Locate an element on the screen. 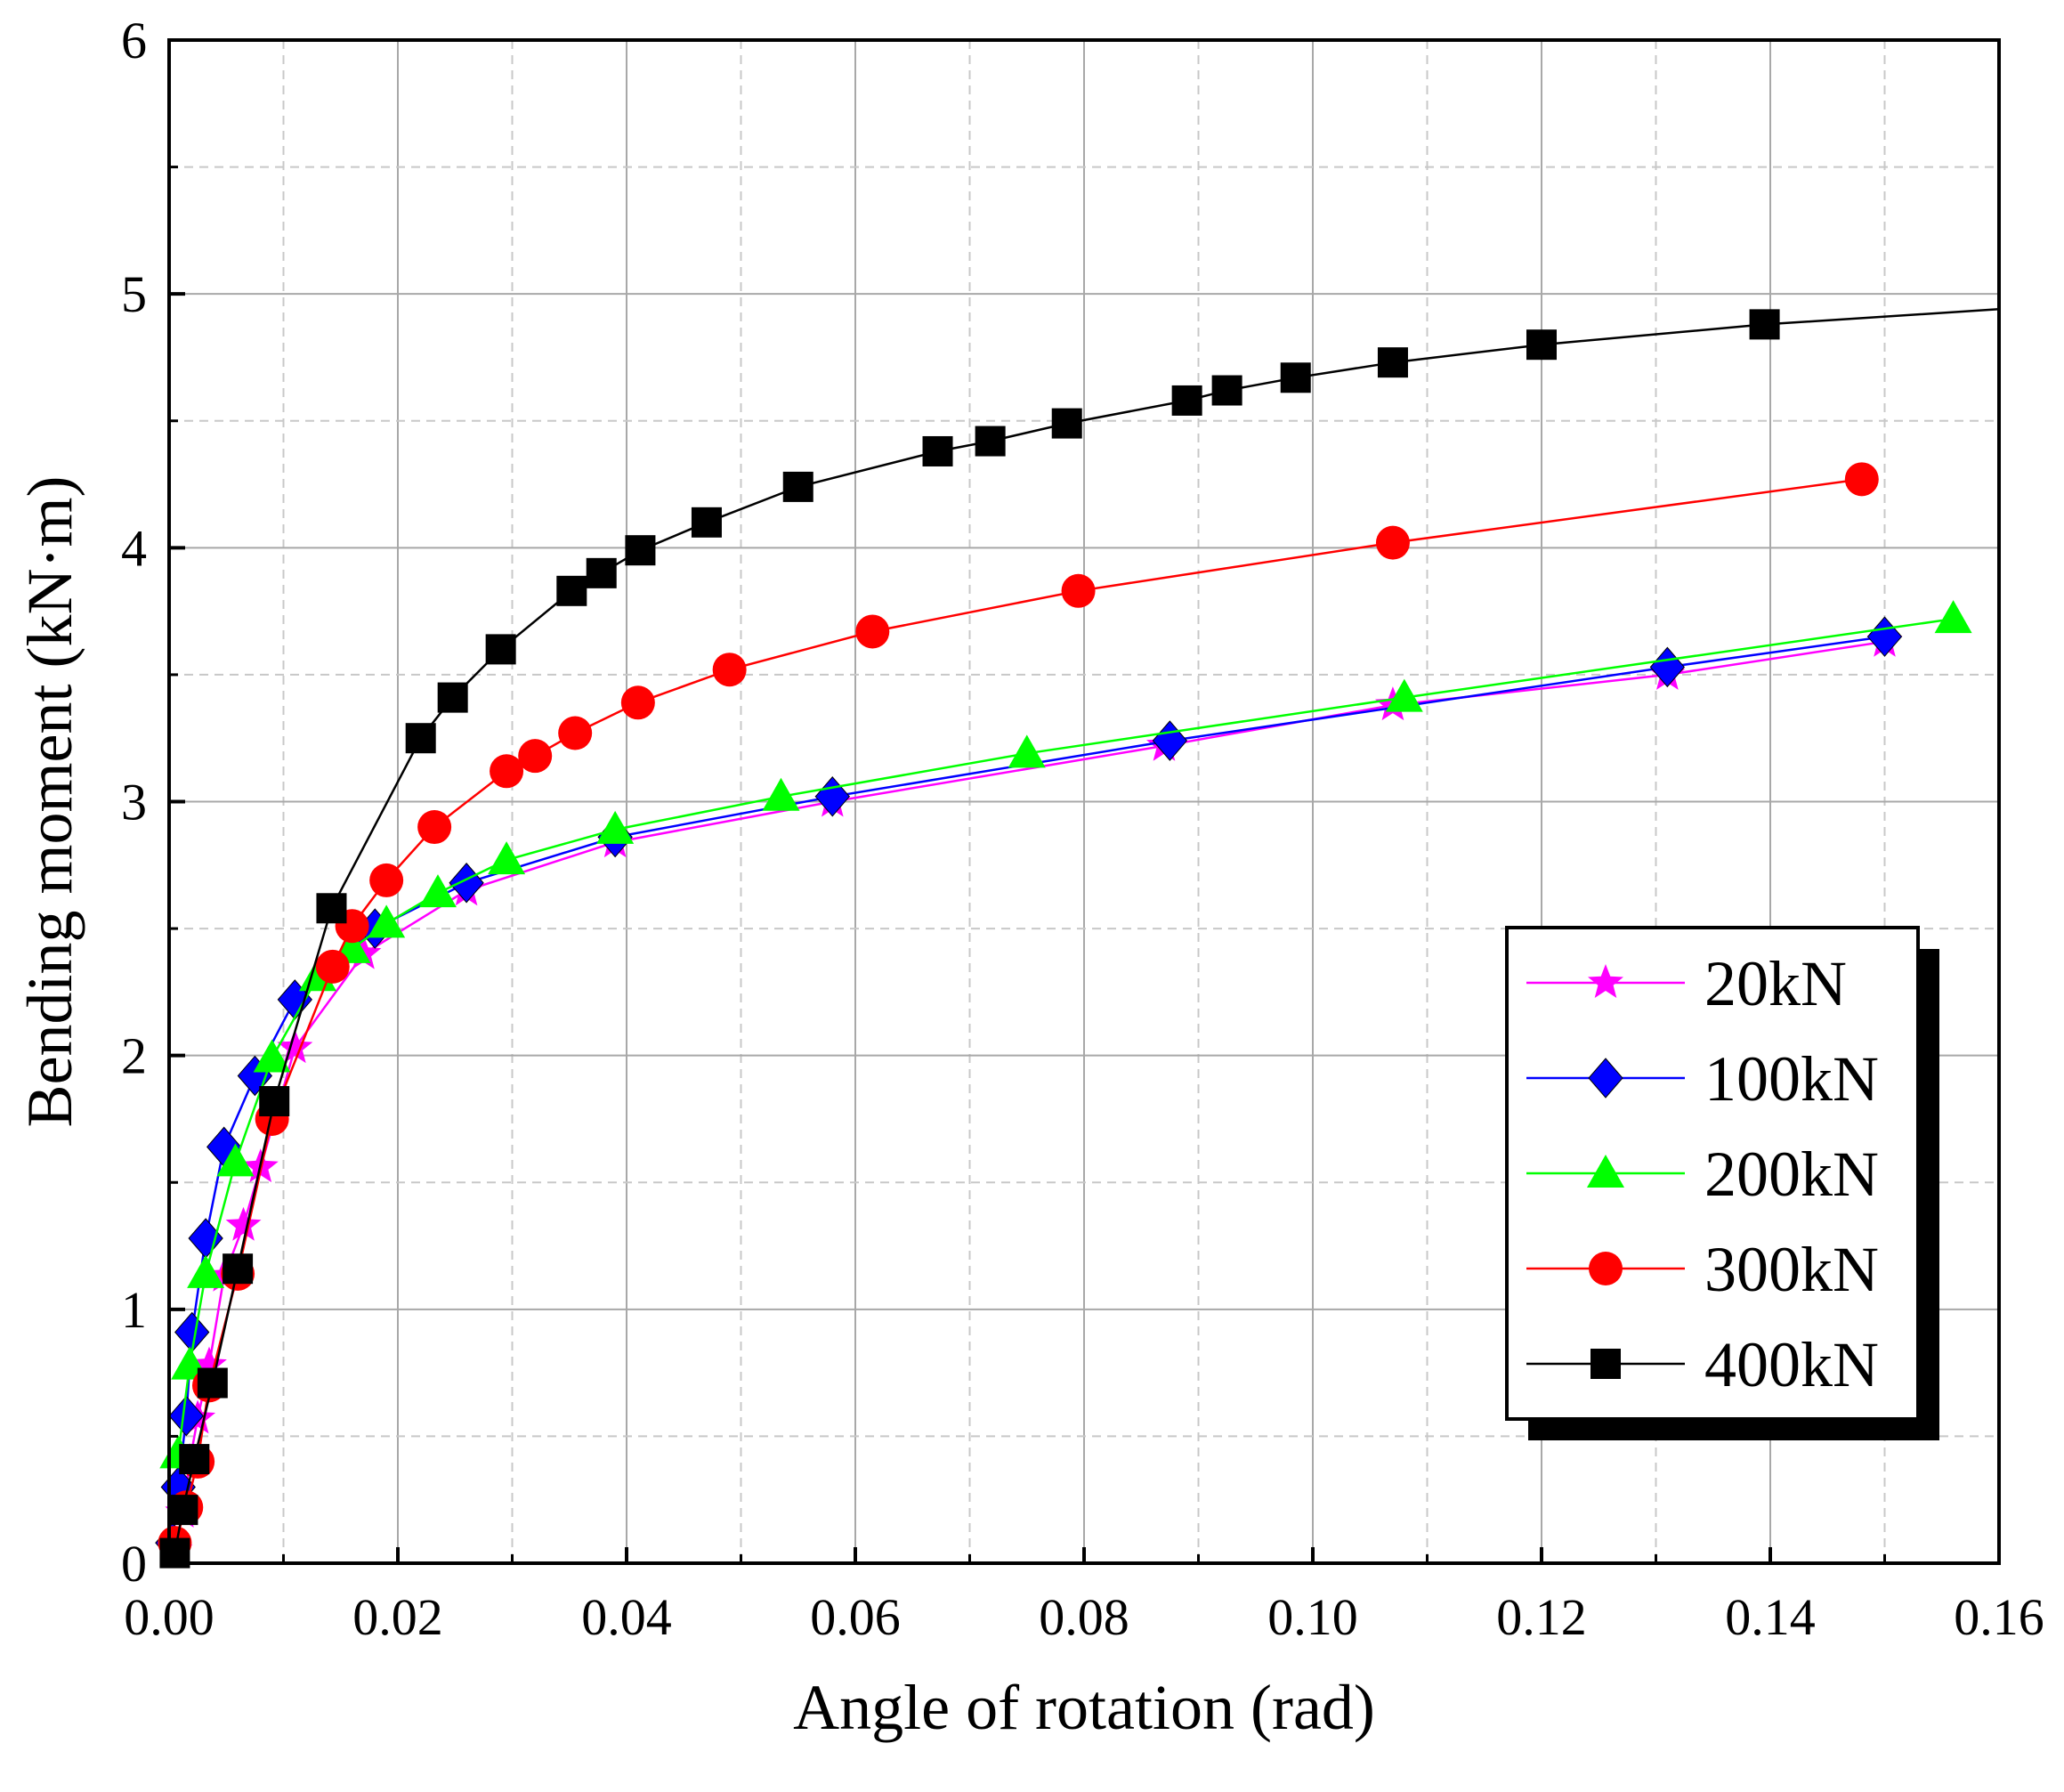 Image resolution: width=2064 pixels, height=1792 pixels. legend-marker-200kn is located at coordinates (1605, 1171).